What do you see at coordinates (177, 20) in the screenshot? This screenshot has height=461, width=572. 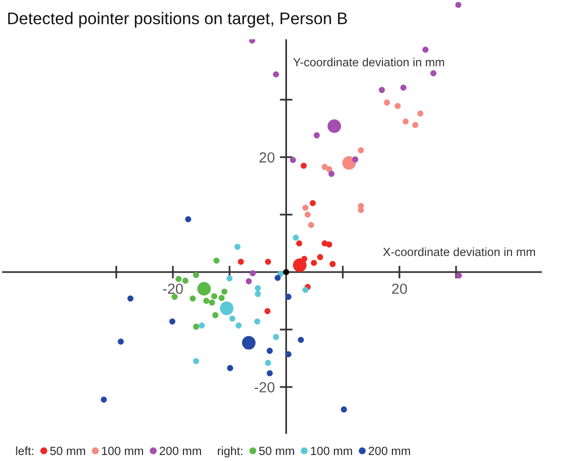 I see `text: Detected pointer positions on target, Person B` at bounding box center [177, 20].